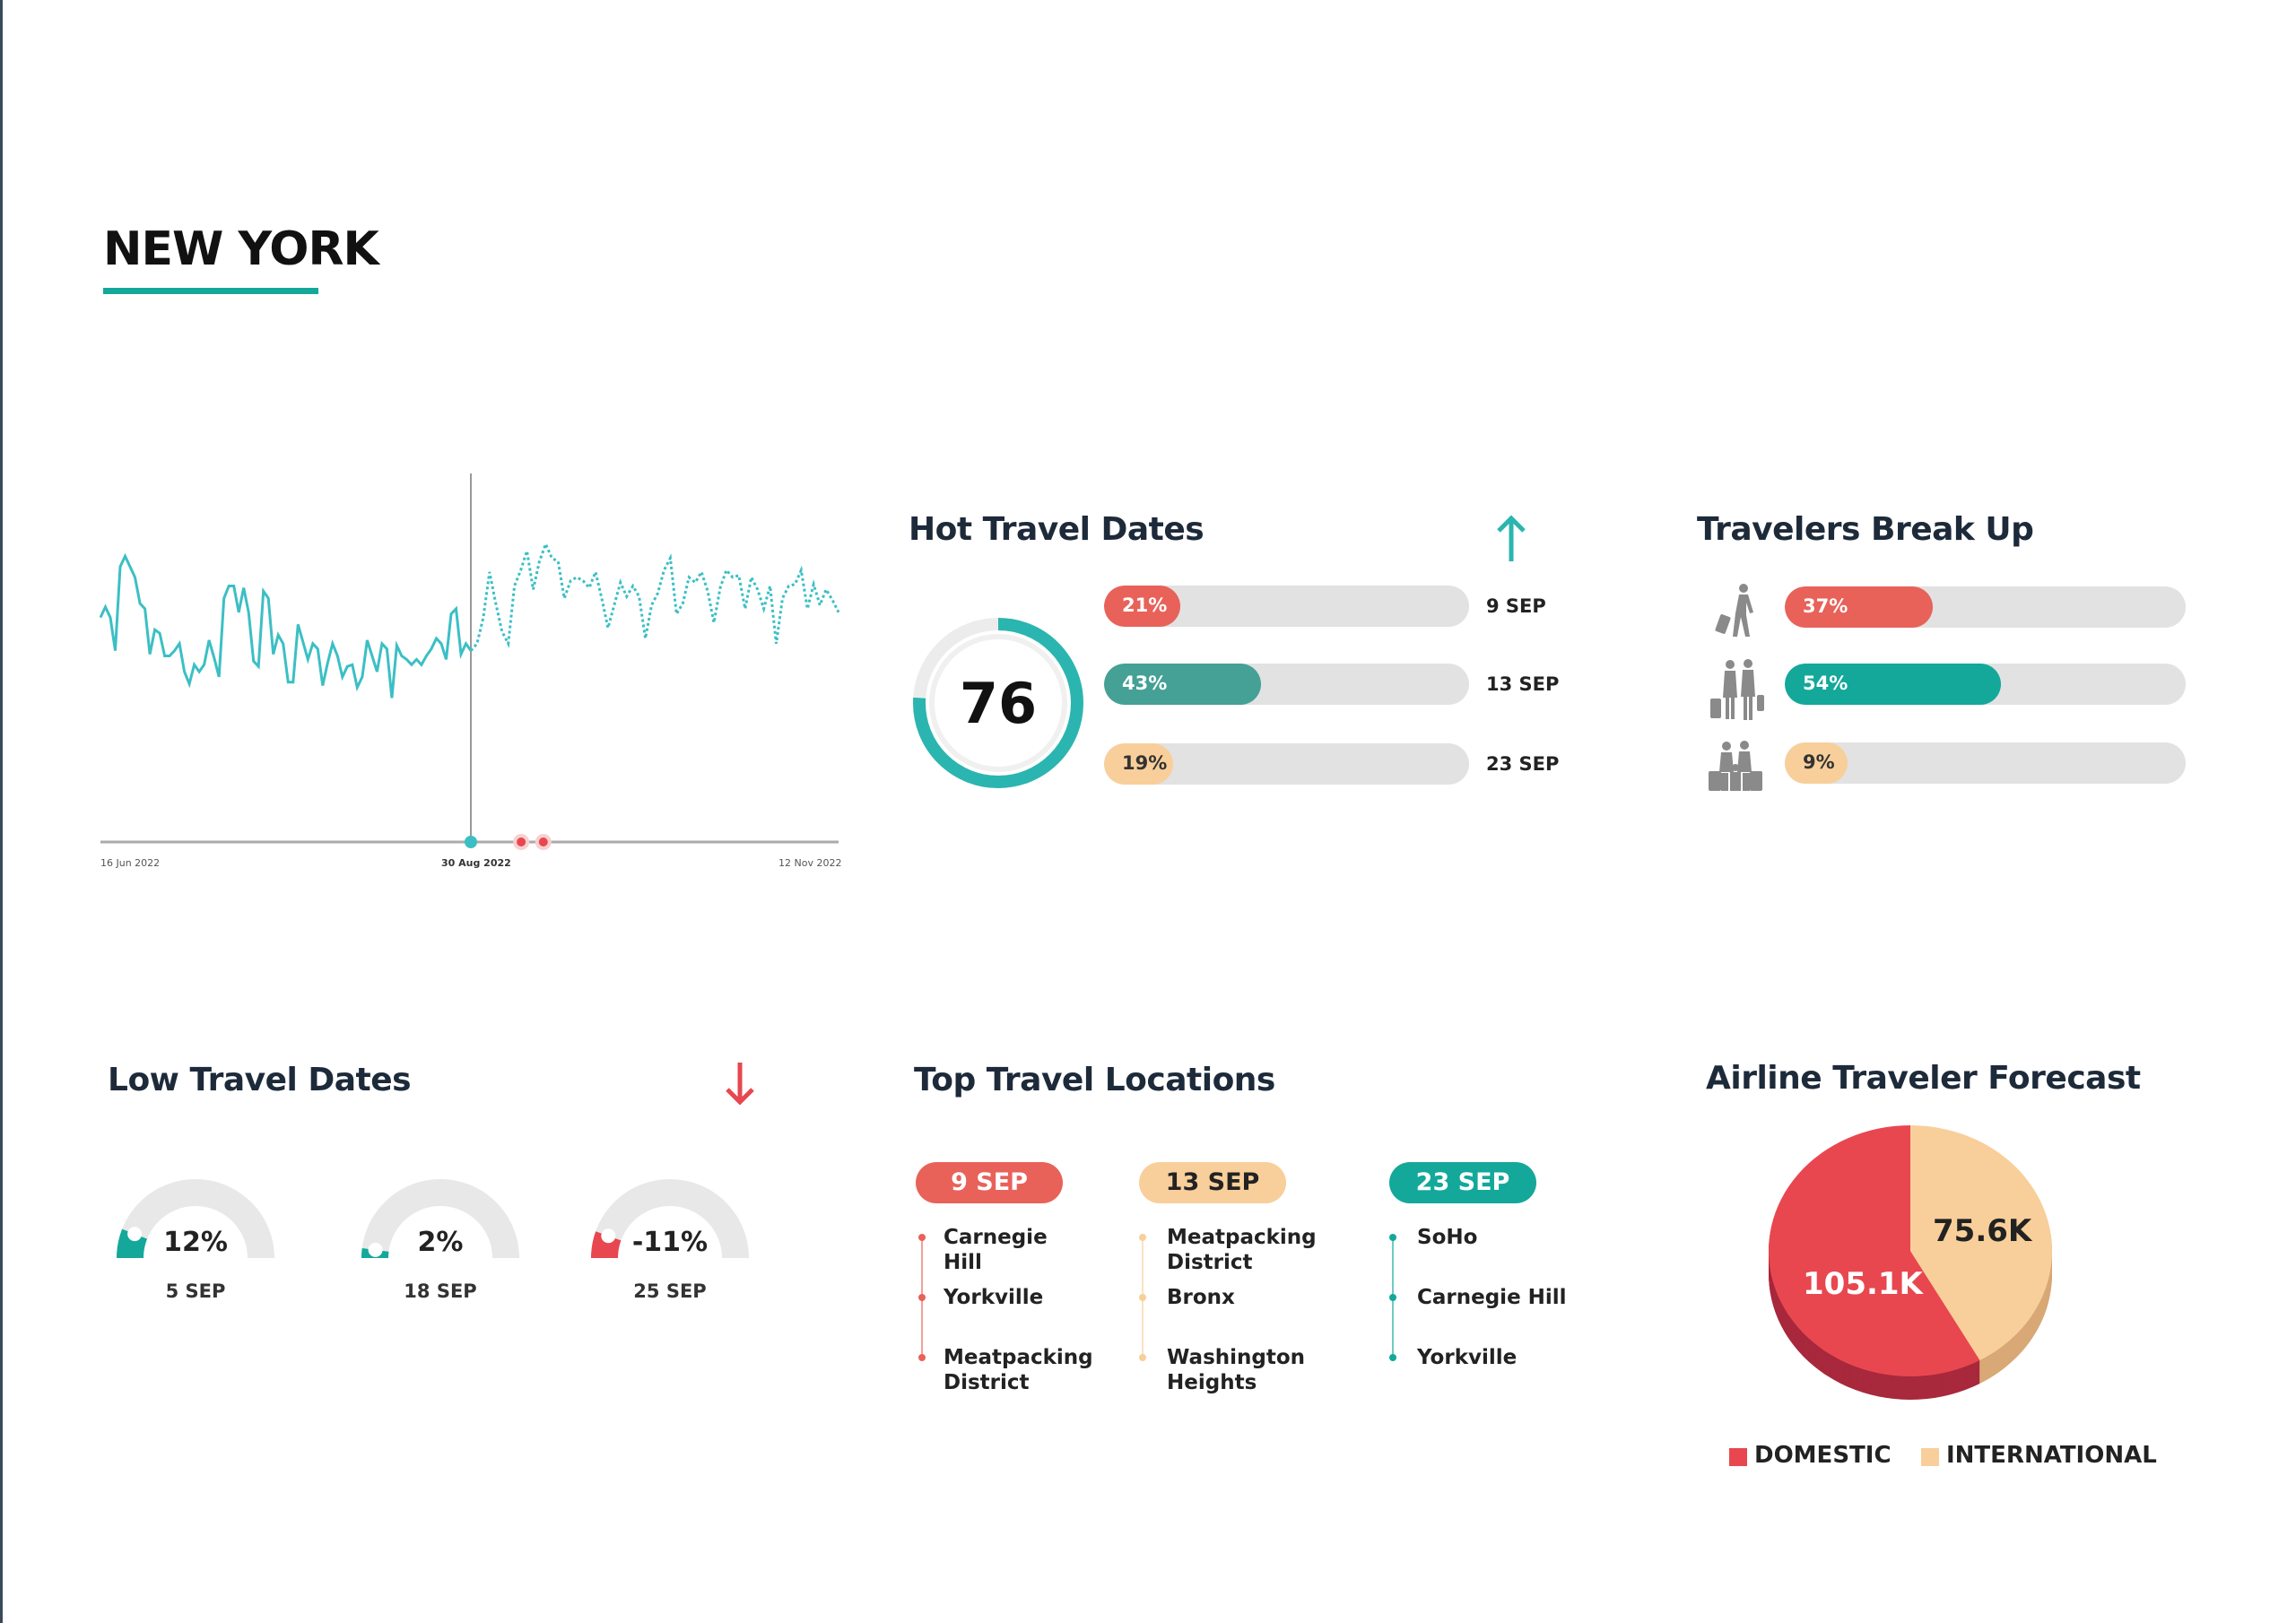  I want to click on gauge-value: 12%, so click(195, 1242).